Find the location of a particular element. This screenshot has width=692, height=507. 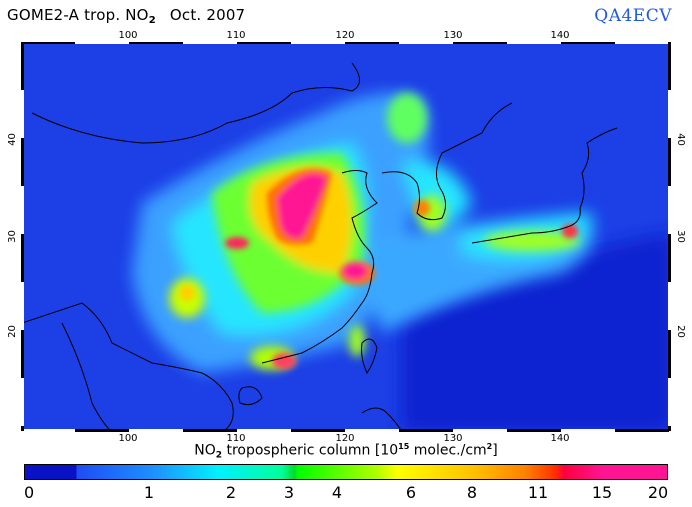

lat-tick-right: 40 is located at coordinates (680, 139).